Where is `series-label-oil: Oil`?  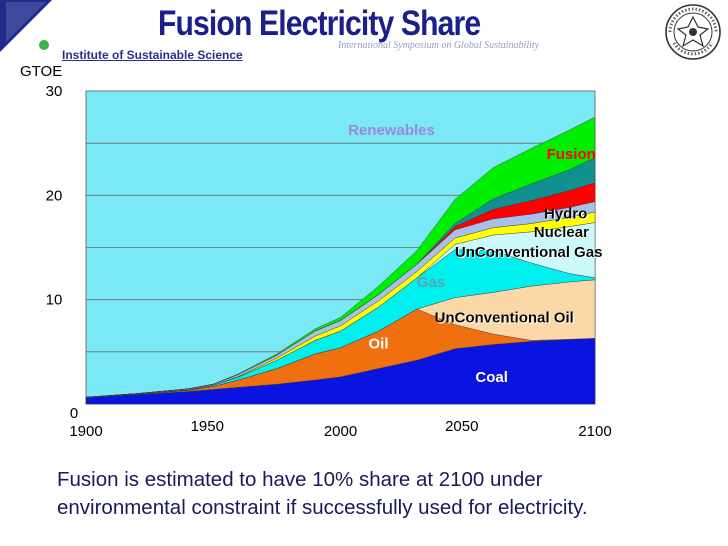 series-label-oil: Oil is located at coordinates (378, 344).